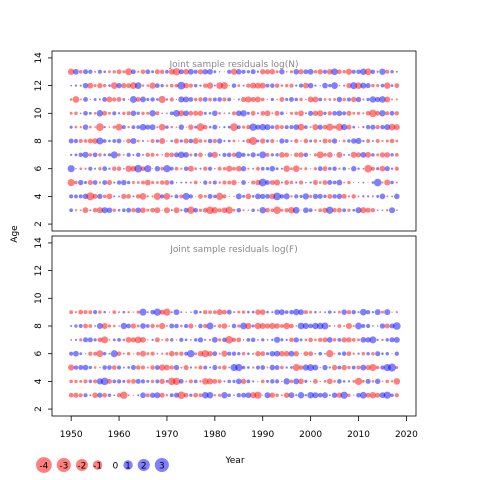 The height and width of the screenshot is (480, 480). What do you see at coordinates (39, 196) in the screenshot?
I see `y-tick-label: 4` at bounding box center [39, 196].